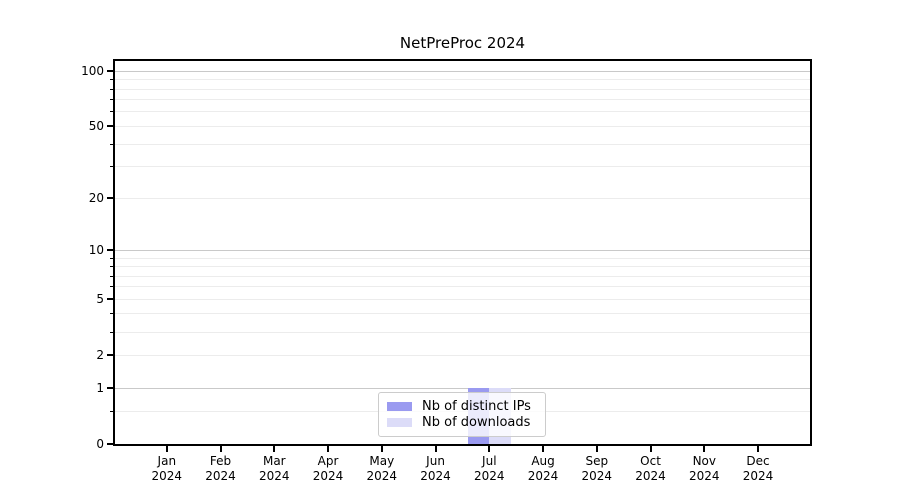 This screenshot has height=500, width=900. What do you see at coordinates (543, 461) in the screenshot?
I see `x-tick-label-month: Aug` at bounding box center [543, 461].